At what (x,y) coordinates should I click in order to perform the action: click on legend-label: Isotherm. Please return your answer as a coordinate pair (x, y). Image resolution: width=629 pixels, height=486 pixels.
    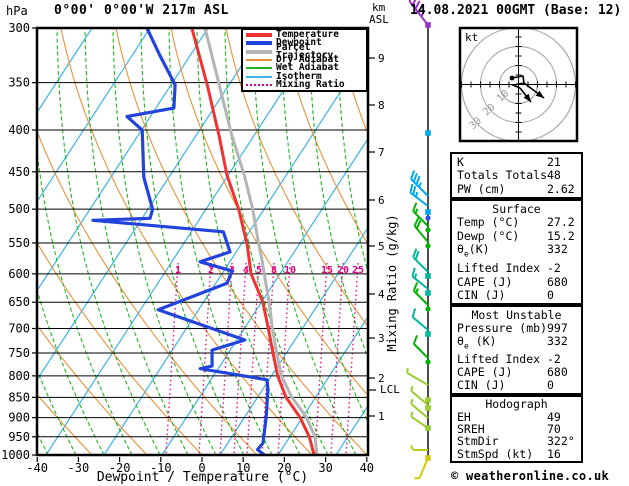
    Looking at the image, I should click on (299, 76).